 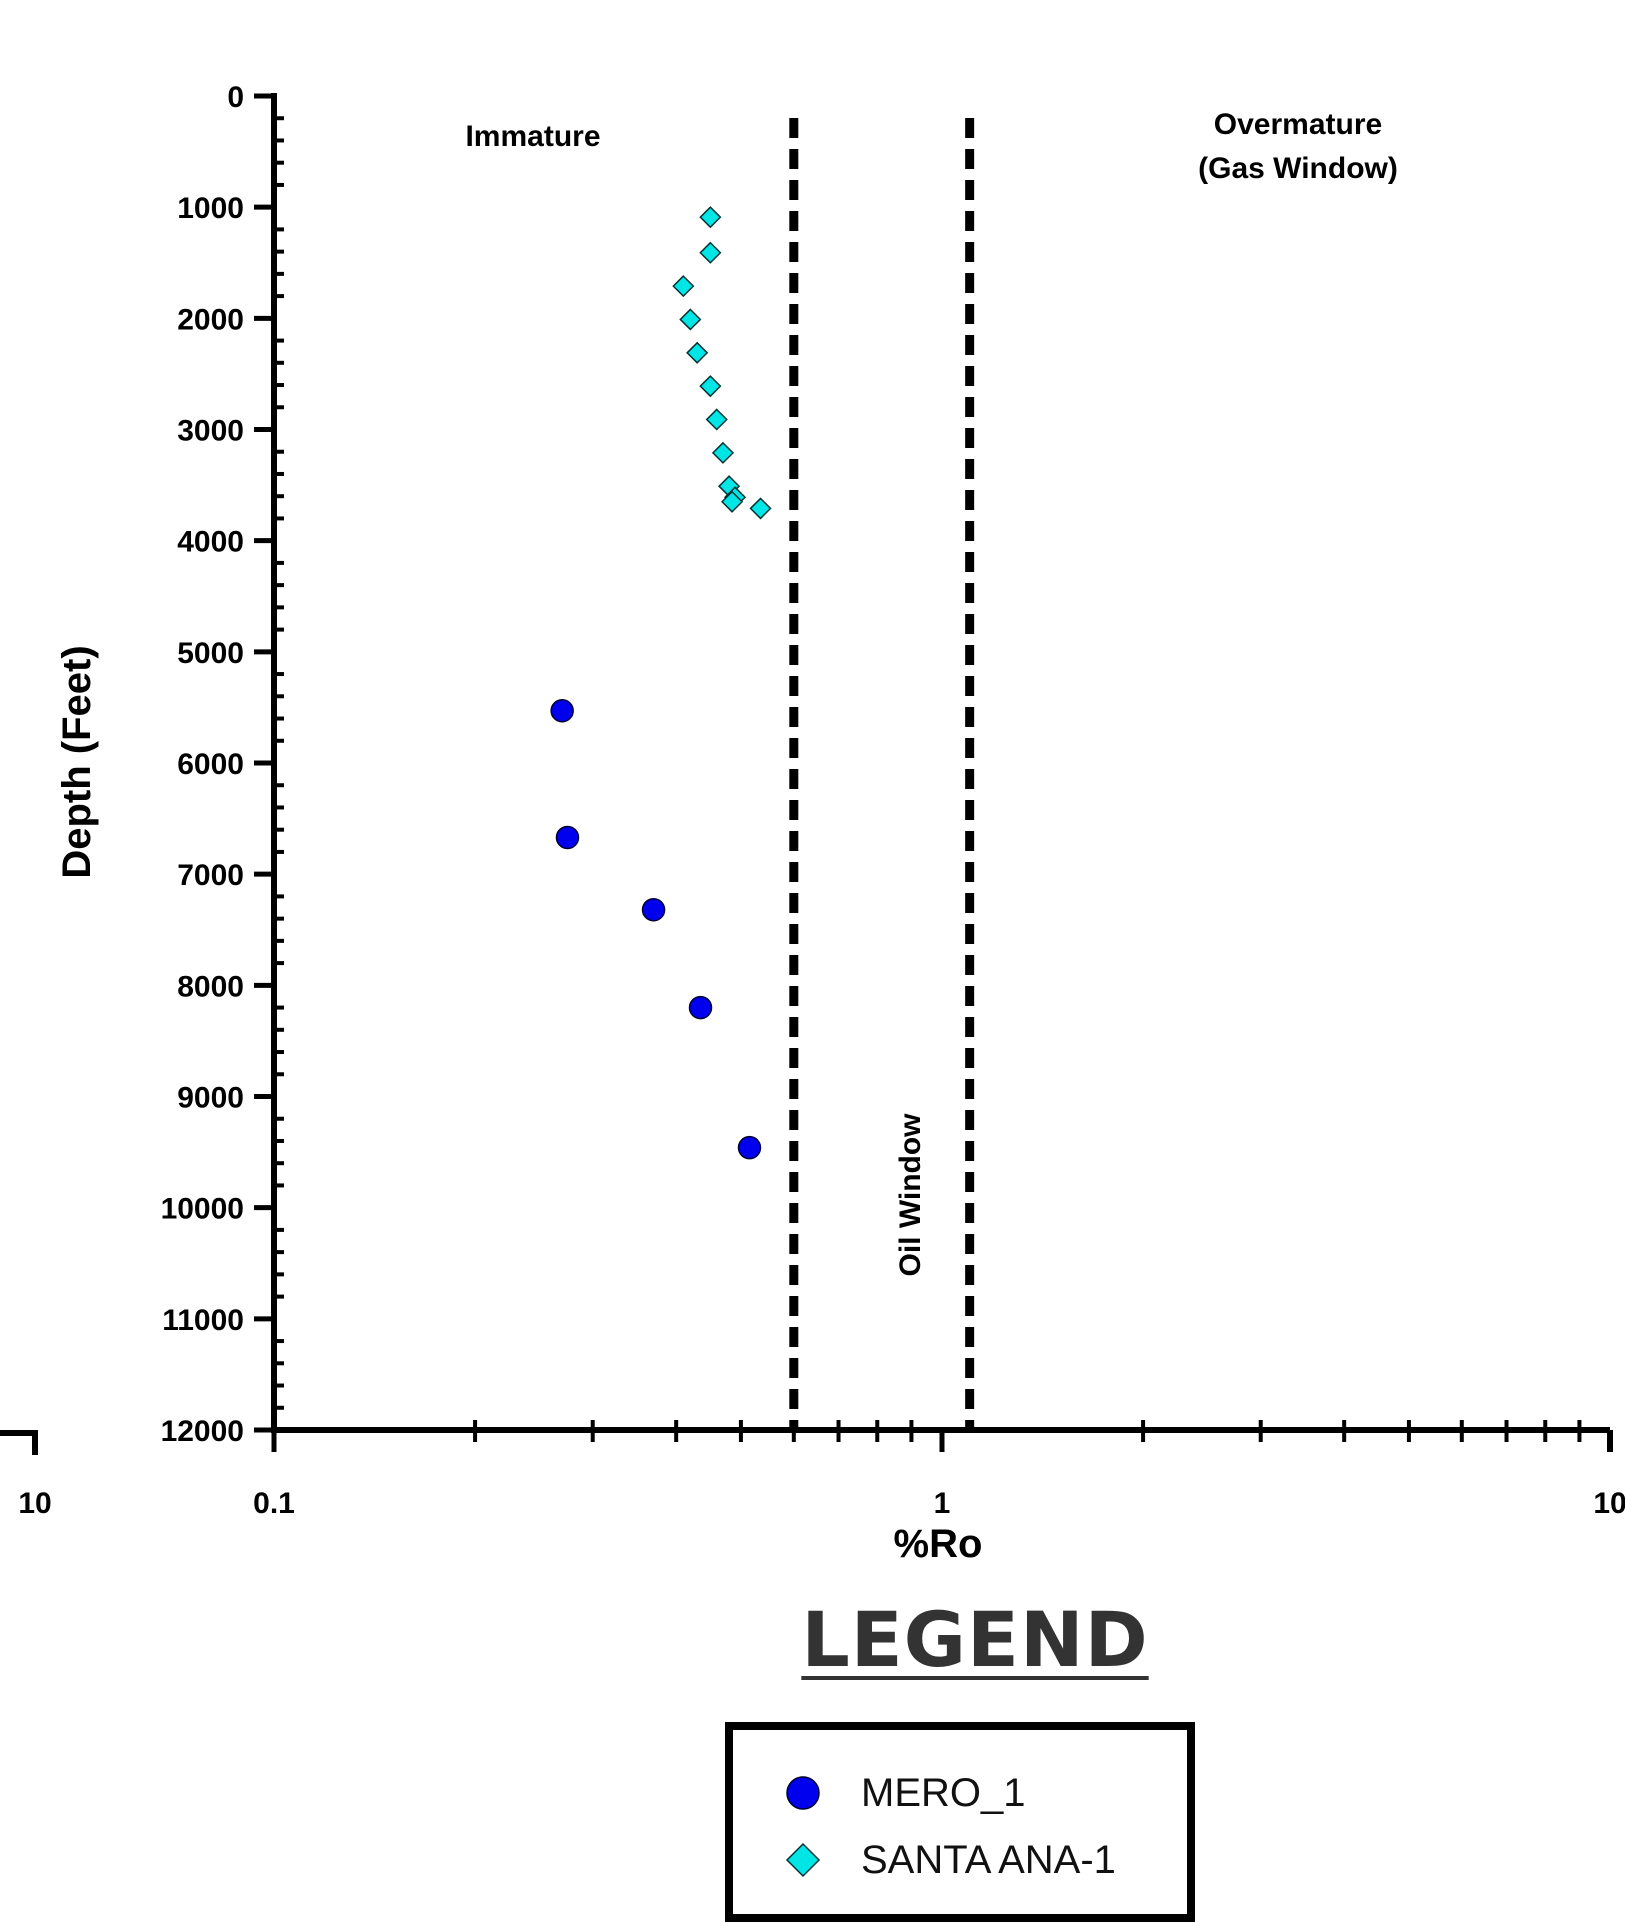 What do you see at coordinates (210, 764) in the screenshot?
I see `y-tick-label: 6000` at bounding box center [210, 764].